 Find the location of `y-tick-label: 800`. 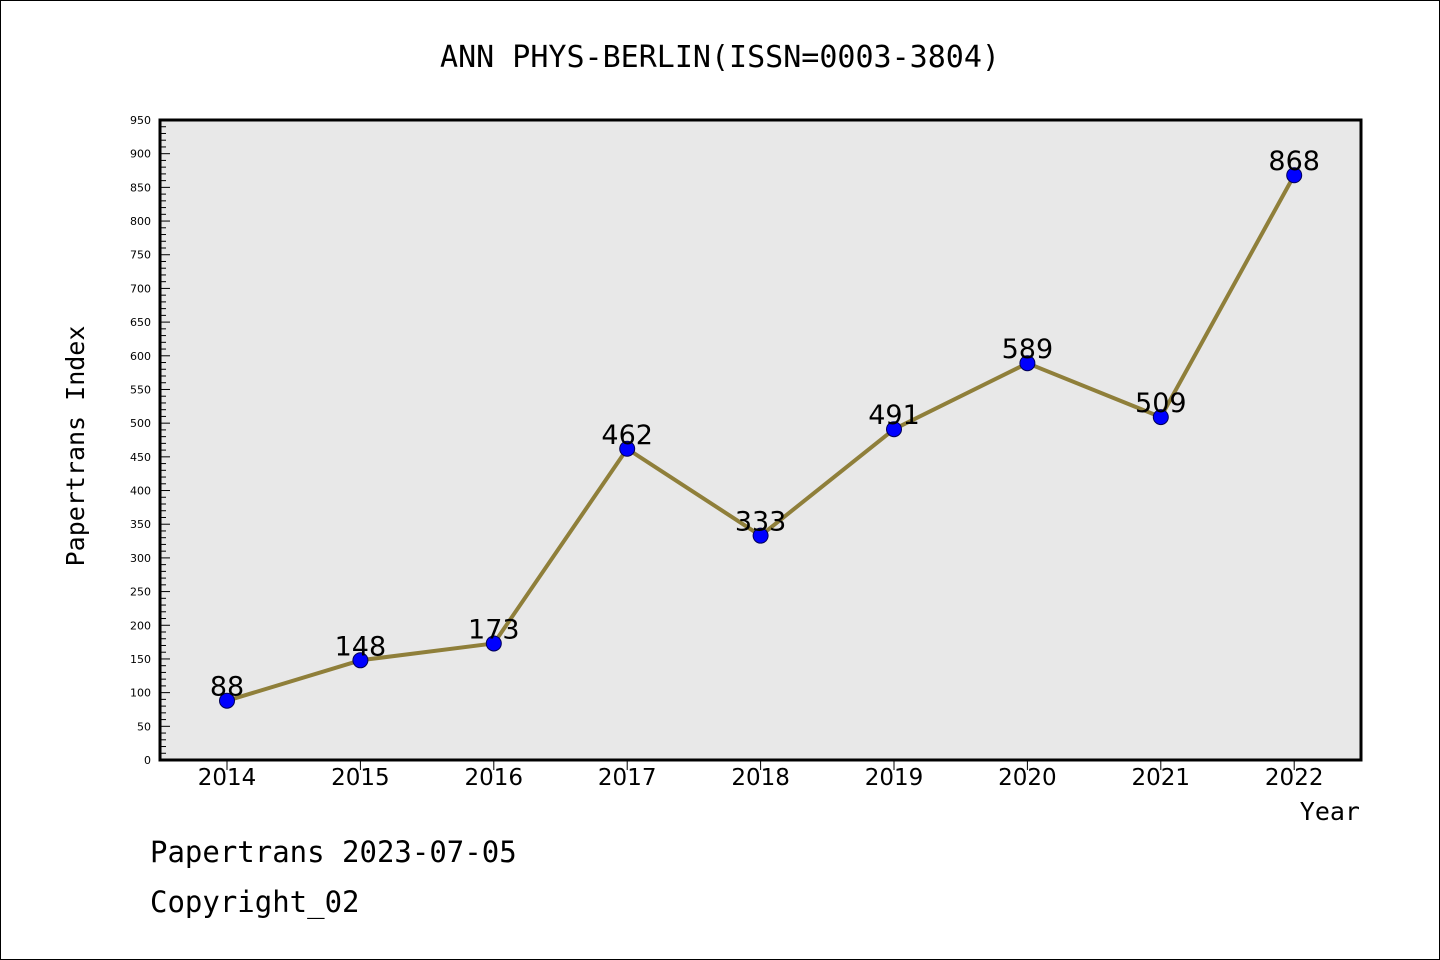

y-tick-label: 800 is located at coordinates (140, 221).